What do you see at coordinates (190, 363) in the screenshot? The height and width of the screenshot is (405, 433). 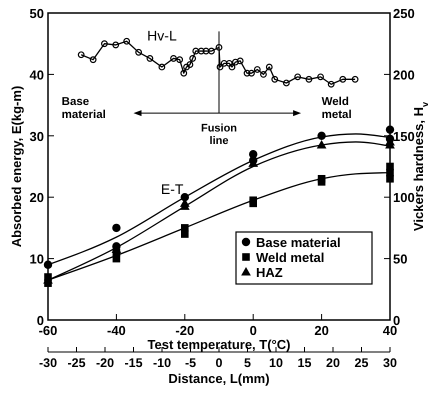 I see `x2-tick-label: -5` at bounding box center [190, 363].